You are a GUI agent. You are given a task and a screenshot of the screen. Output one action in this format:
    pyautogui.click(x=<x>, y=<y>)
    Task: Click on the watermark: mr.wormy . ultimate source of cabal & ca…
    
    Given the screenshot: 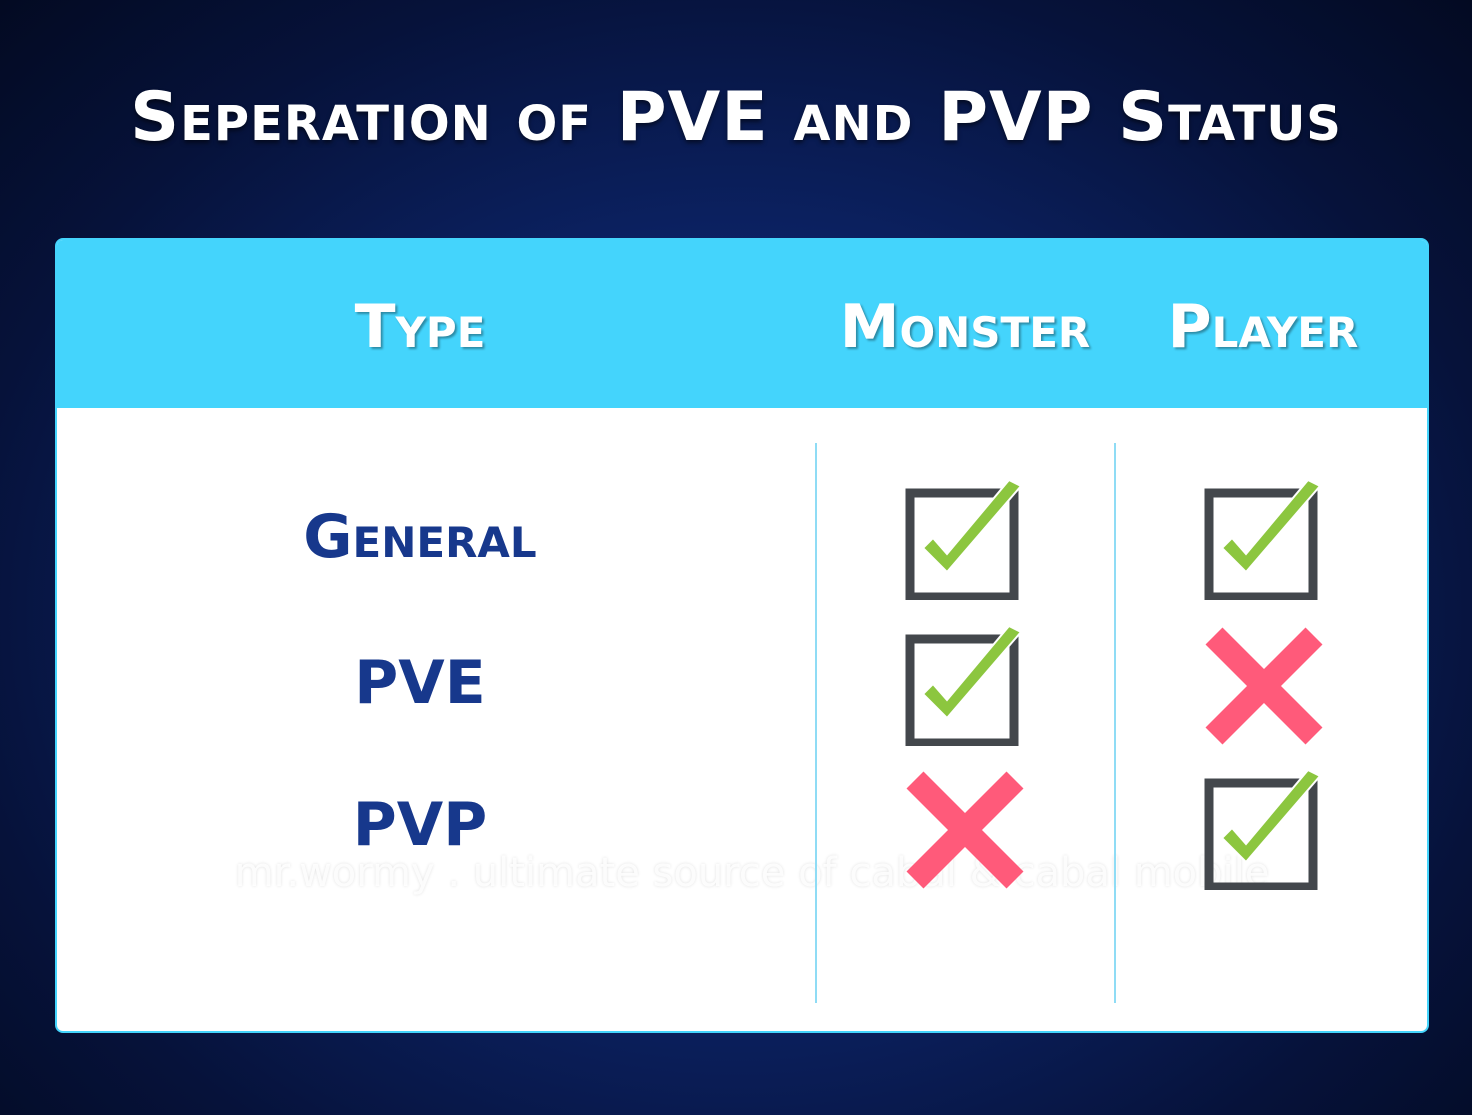 What is the action you would take?
    pyautogui.click(x=752, y=873)
    